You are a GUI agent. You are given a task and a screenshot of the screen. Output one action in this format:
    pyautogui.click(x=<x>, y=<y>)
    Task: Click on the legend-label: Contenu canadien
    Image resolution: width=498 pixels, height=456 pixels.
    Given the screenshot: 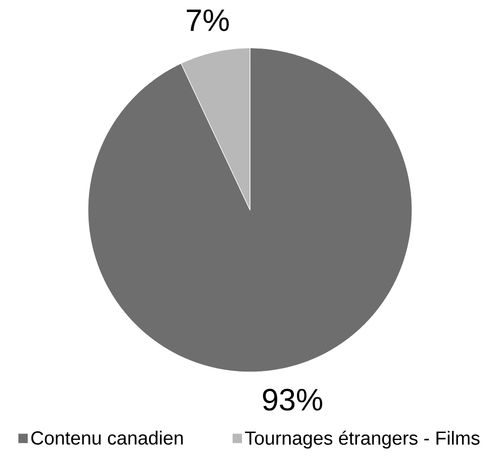 What is the action you would take?
    pyautogui.click(x=107, y=437)
    